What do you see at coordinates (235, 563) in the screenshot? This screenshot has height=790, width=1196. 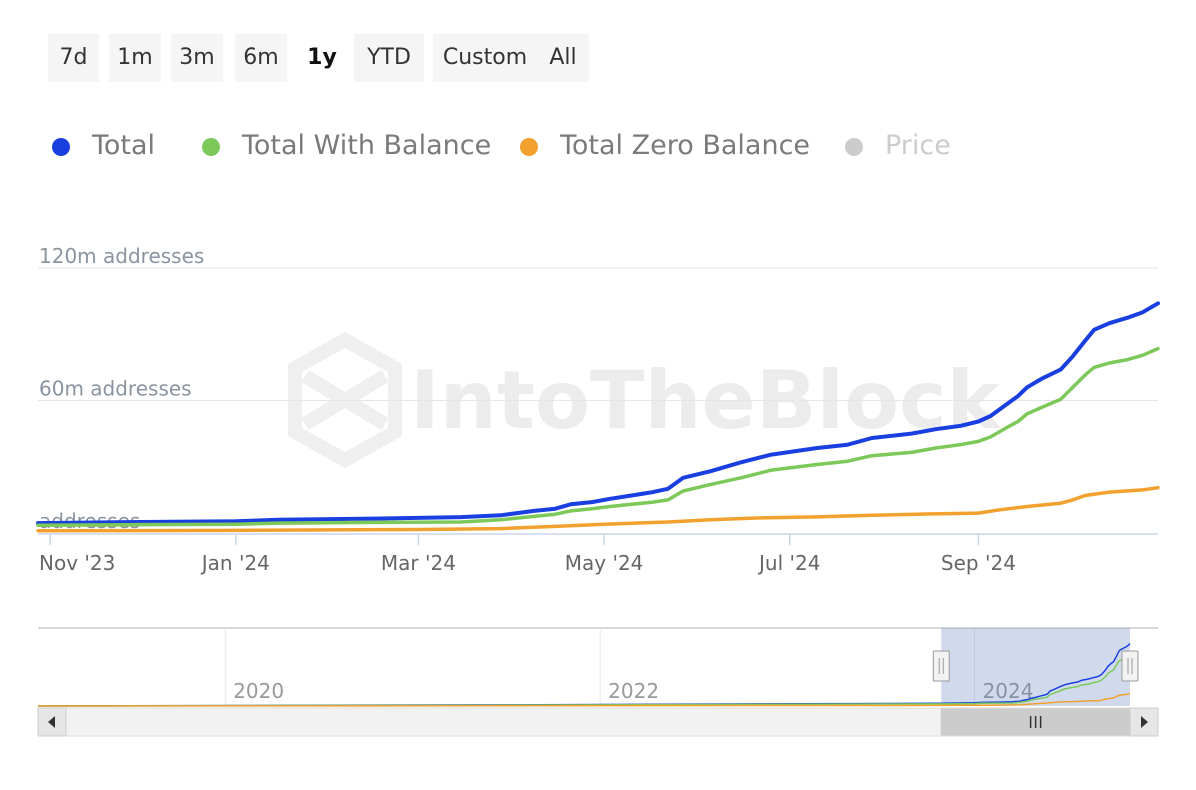 I see `x-tick-label: Jan '24` at bounding box center [235, 563].